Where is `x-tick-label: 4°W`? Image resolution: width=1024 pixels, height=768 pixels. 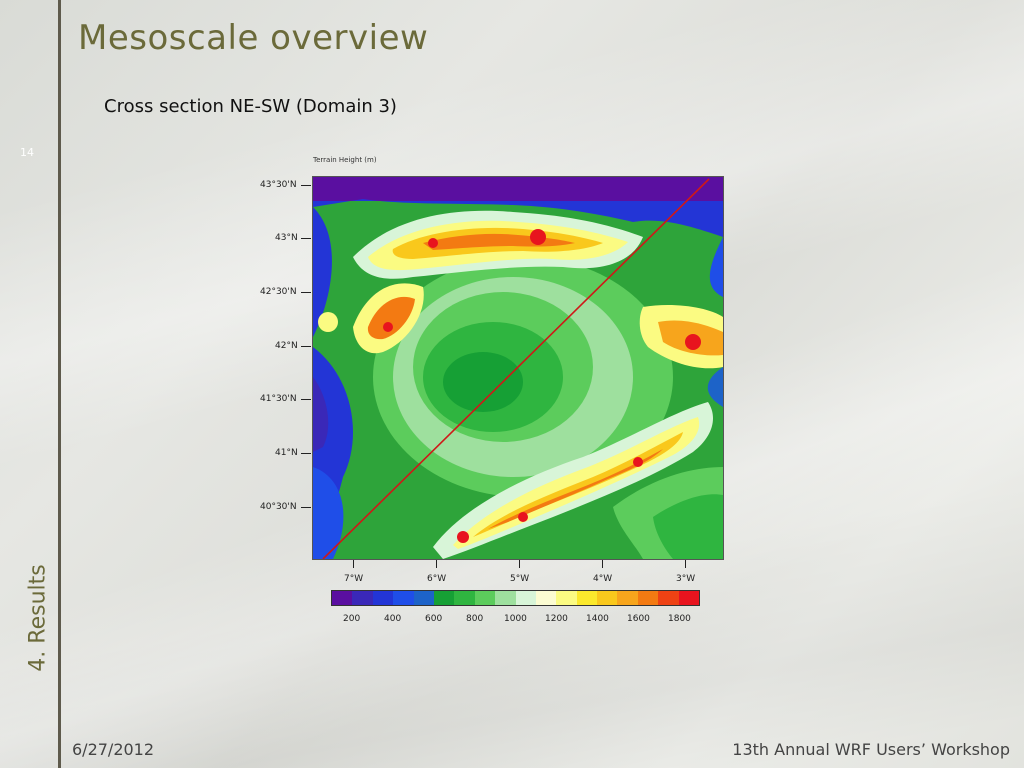 x-tick-label: 4°W is located at coordinates (603, 579).